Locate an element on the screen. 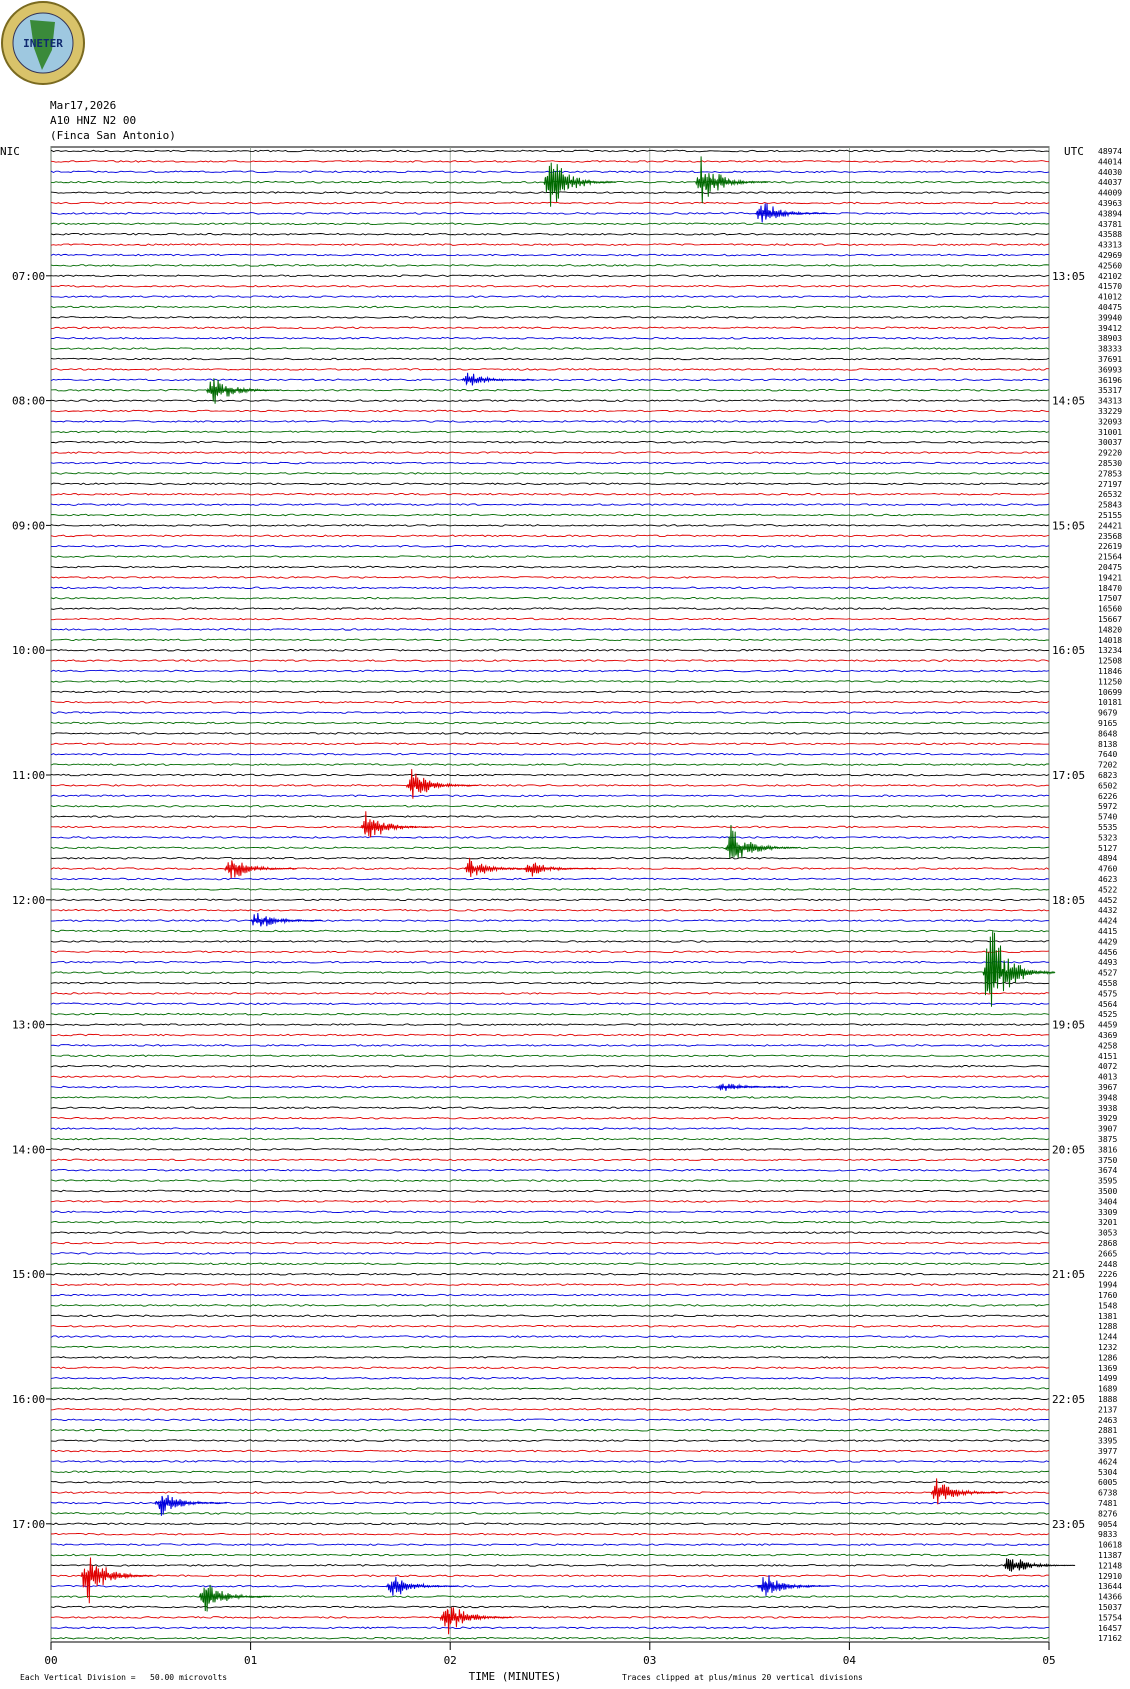  trace-label: 39940 is located at coordinates (1110, 317).